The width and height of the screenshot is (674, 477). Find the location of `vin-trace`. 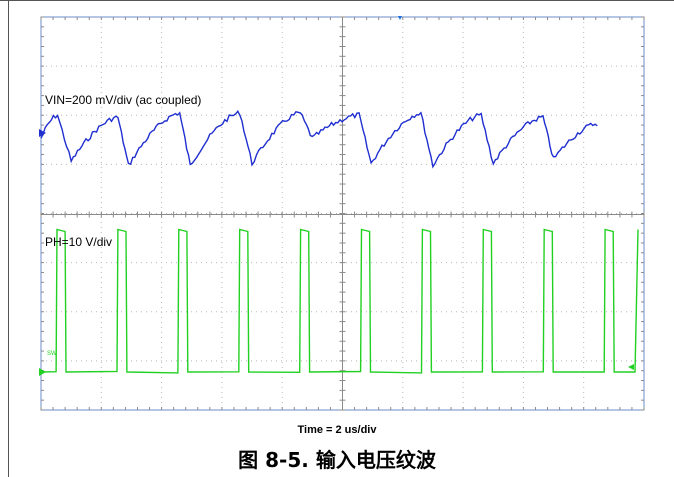

vin-trace is located at coordinates (319, 139).